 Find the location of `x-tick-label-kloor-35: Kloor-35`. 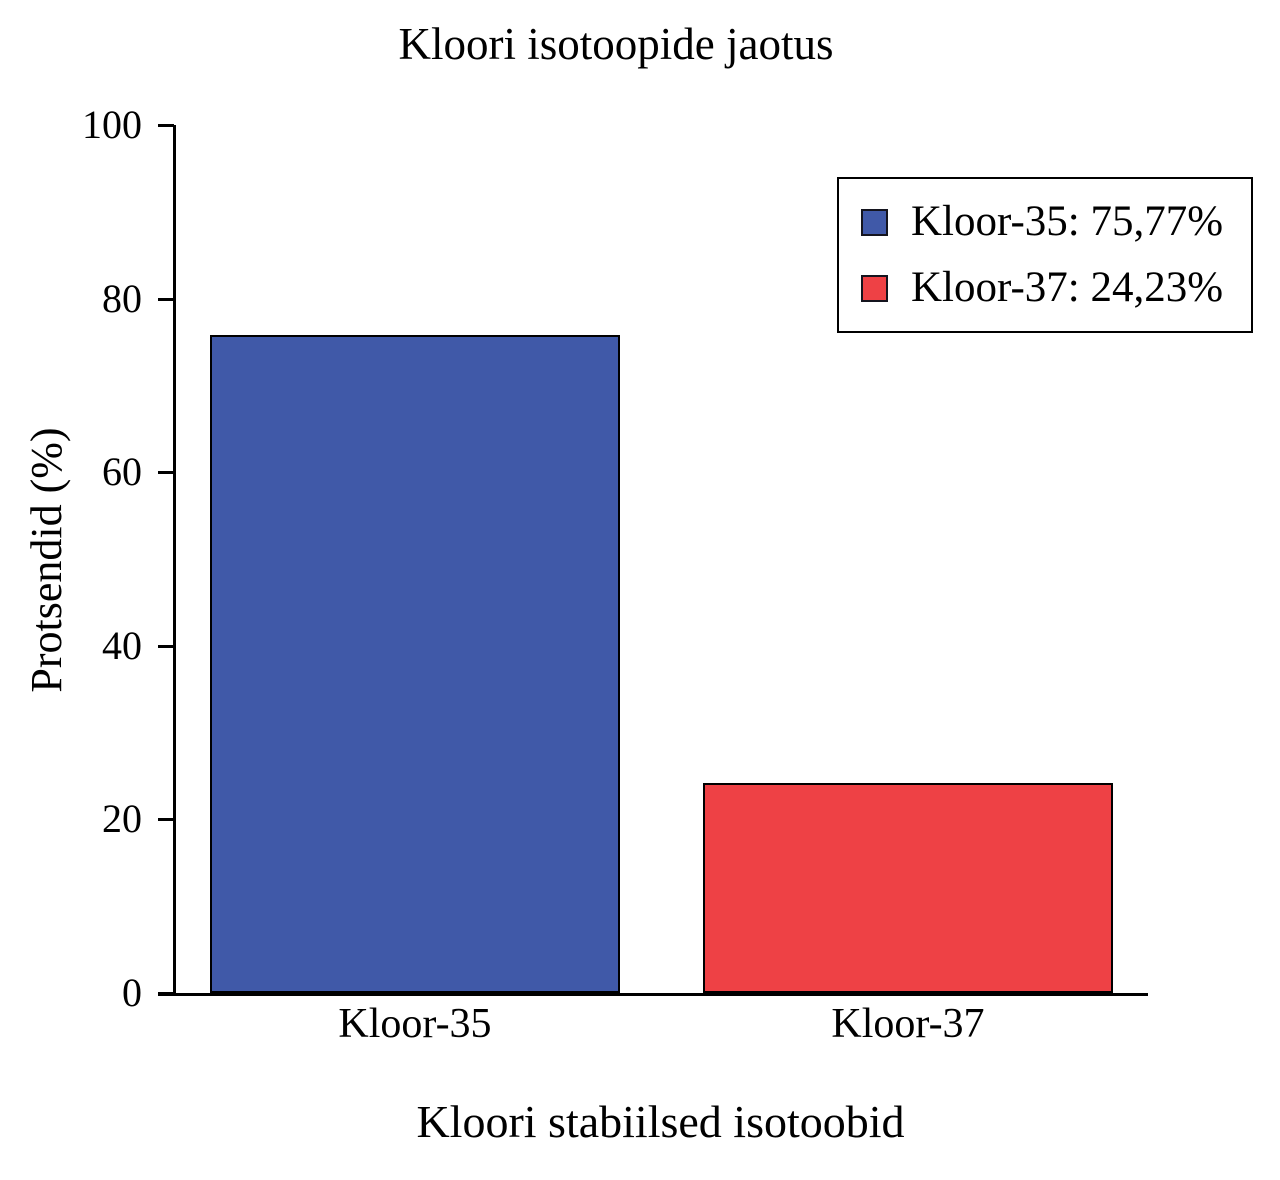

x-tick-label-kloor-35: Kloor-35 is located at coordinates (415, 1024).